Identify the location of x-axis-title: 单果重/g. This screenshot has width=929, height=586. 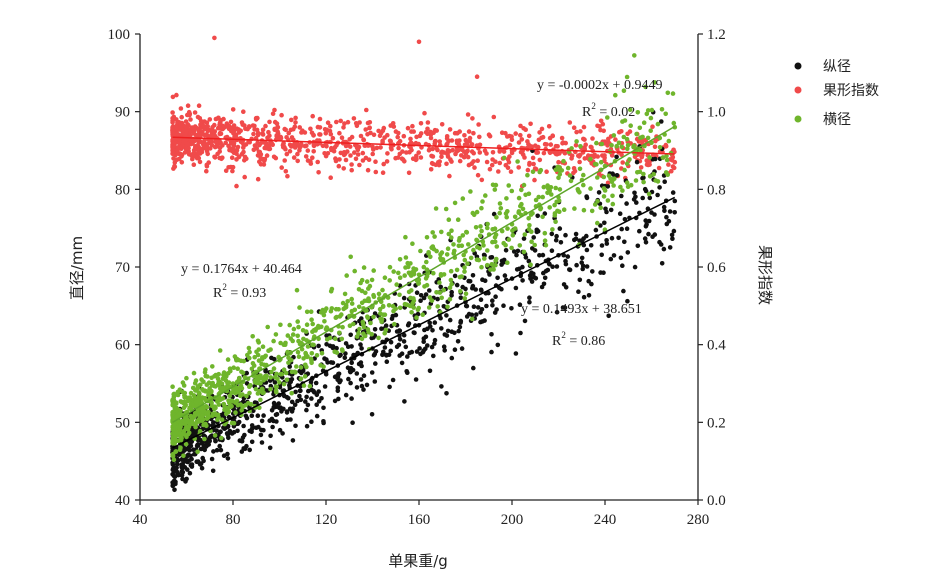
(418, 561).